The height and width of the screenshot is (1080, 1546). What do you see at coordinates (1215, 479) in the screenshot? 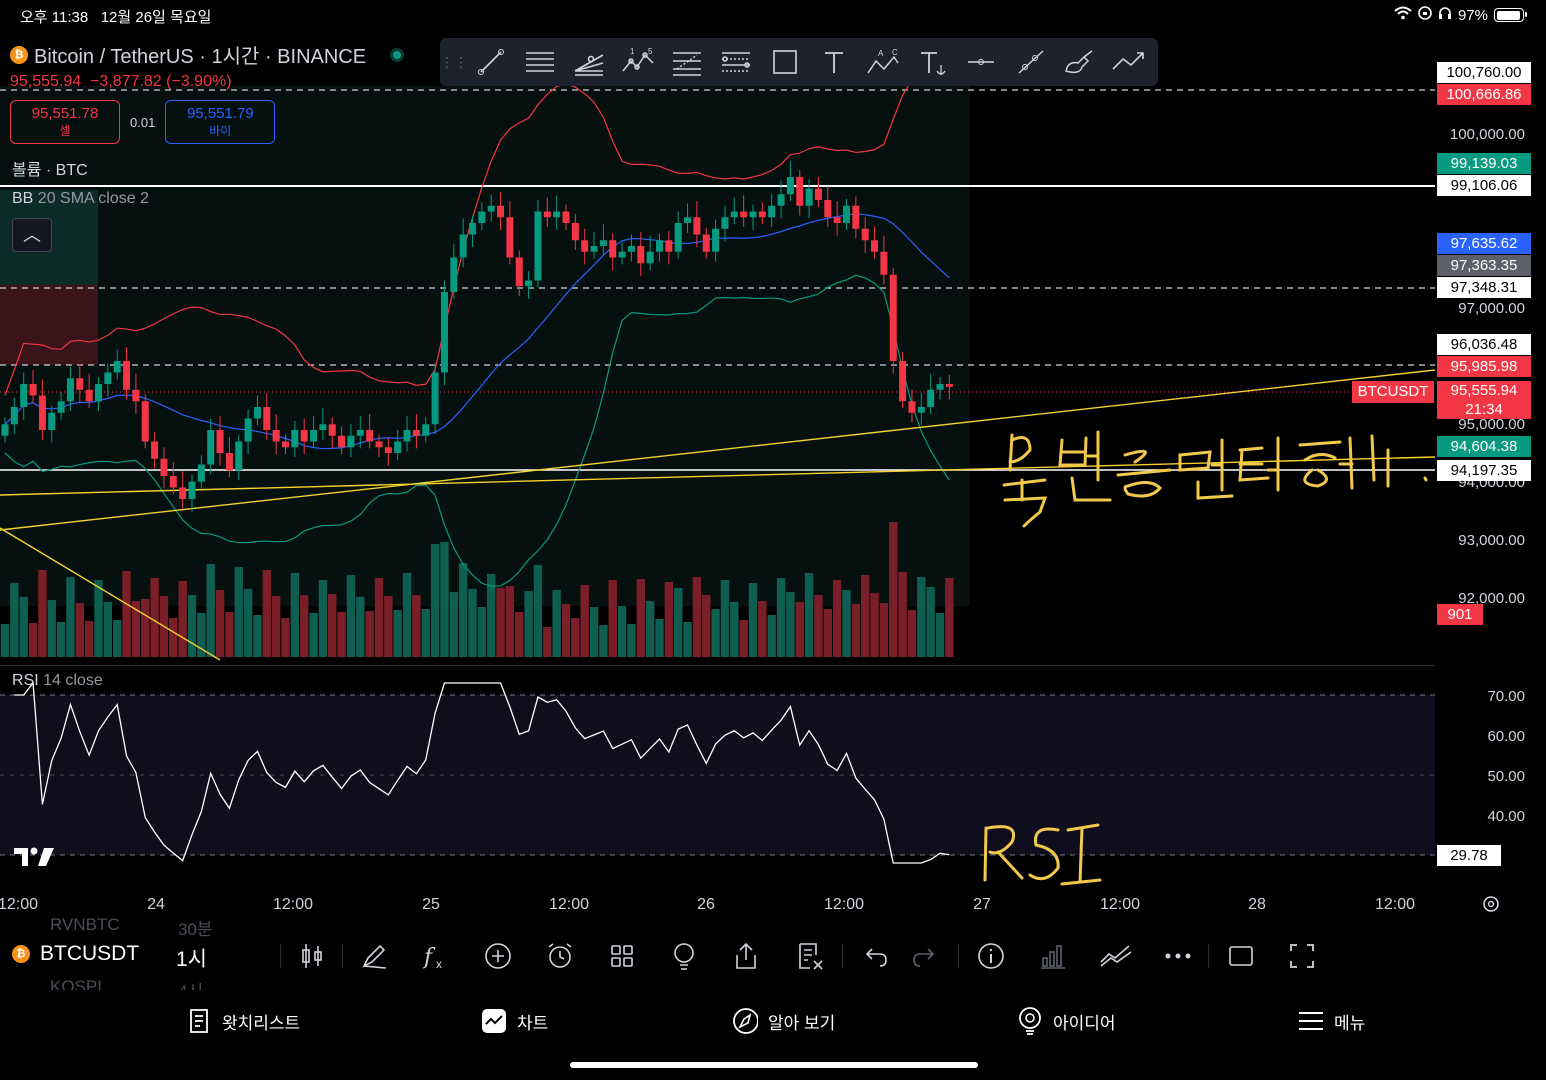
I see `handwriting-bollinger-touch` at bounding box center [1215, 479].